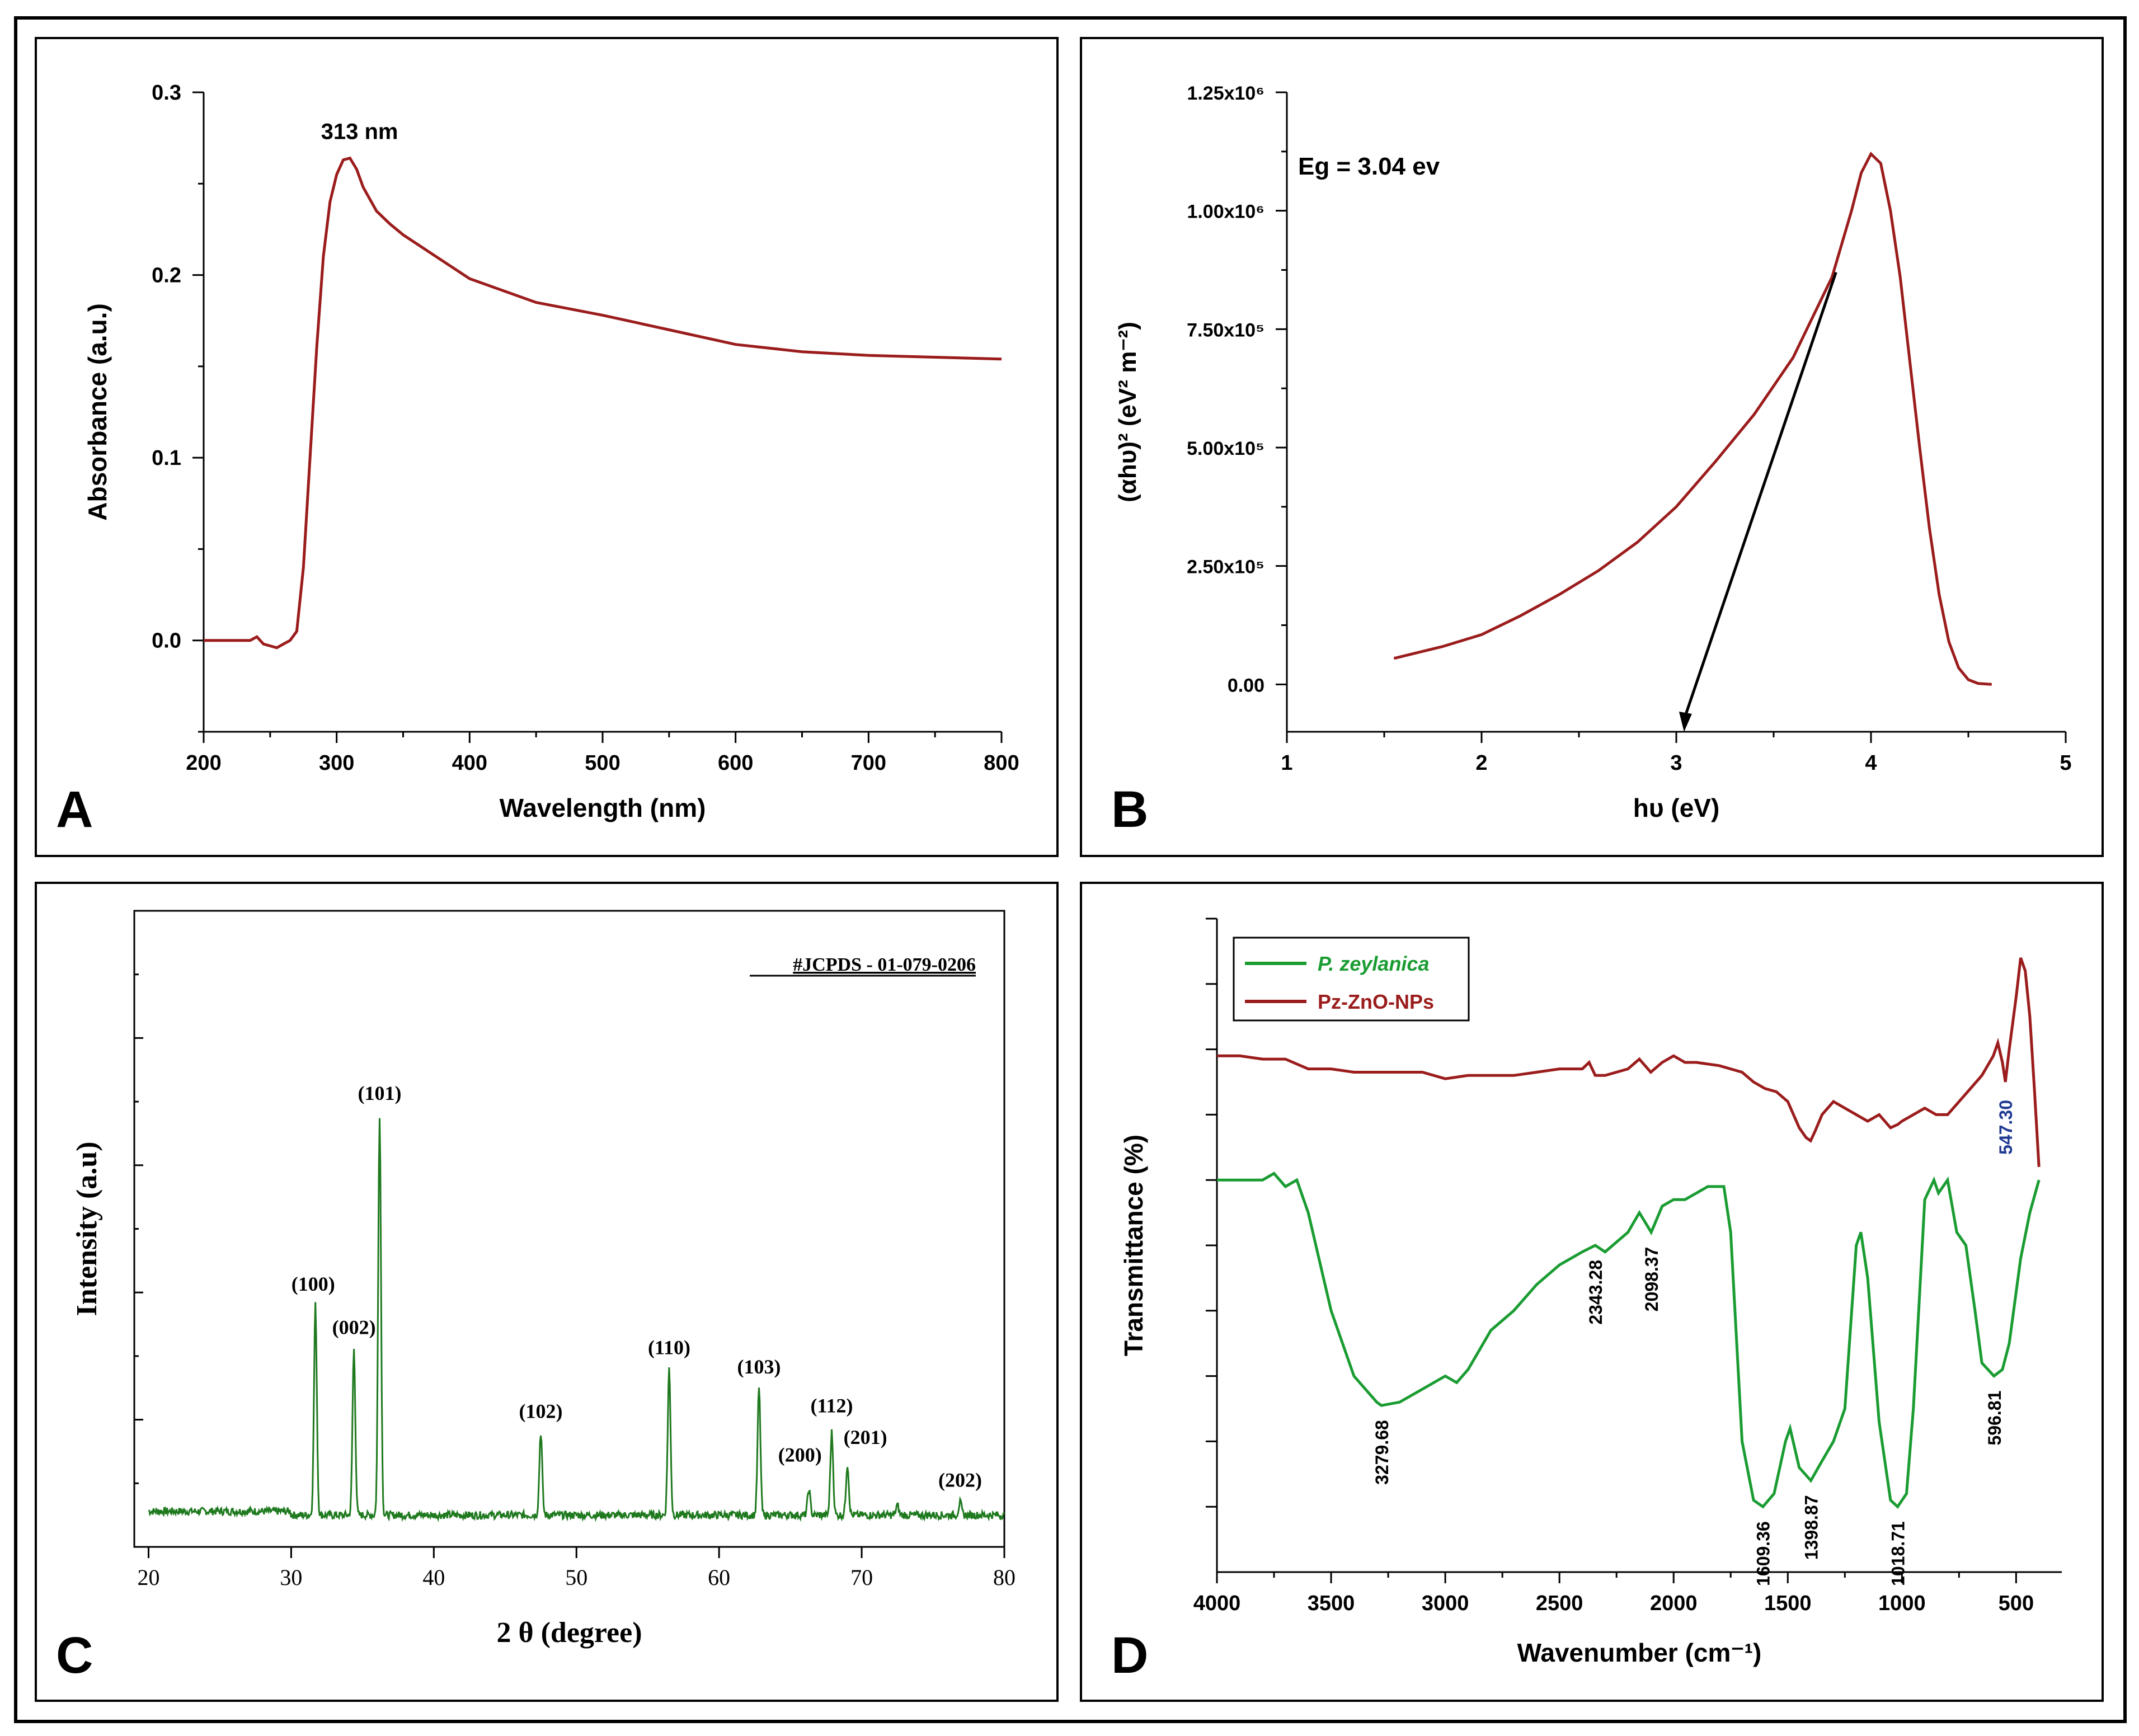 This screenshot has width=2139, height=1736. Describe the element at coordinates (1217, 1603) in the screenshot. I see `panel-d-x-tick-label: 4000` at that location.